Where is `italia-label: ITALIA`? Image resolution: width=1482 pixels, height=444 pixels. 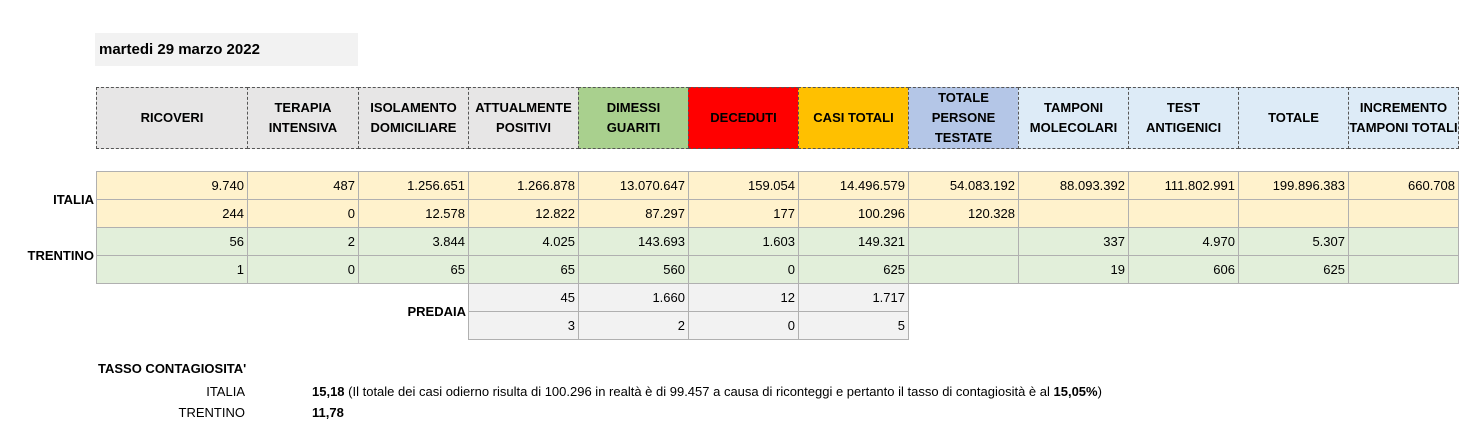
italia-label: ITALIA is located at coordinates (73, 199).